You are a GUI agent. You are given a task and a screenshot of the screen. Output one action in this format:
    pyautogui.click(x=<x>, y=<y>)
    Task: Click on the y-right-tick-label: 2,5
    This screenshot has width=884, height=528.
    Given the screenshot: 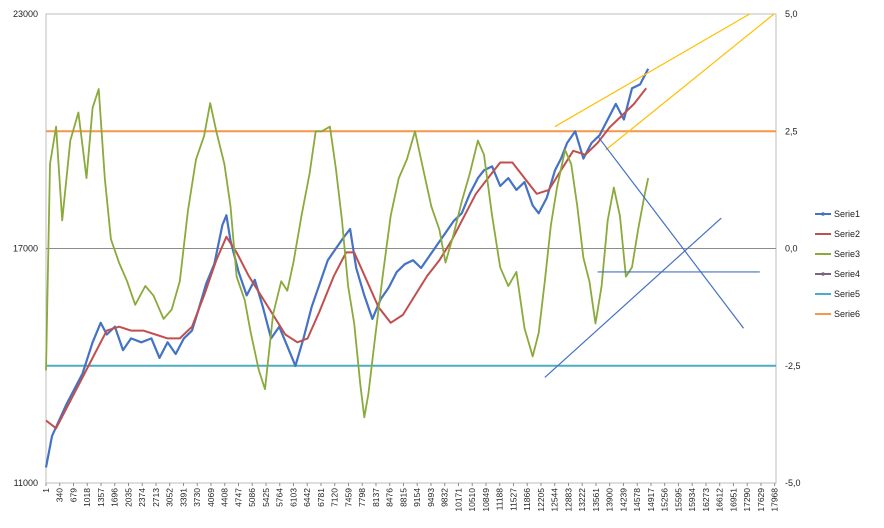 What is the action you would take?
    pyautogui.click(x=791, y=131)
    